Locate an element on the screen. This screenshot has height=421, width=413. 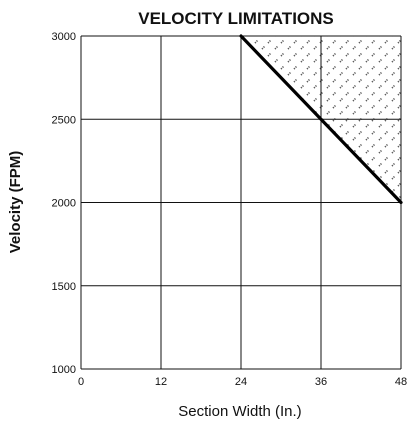
x-axis-label: Section Width (In.) is located at coordinates (239, 411).